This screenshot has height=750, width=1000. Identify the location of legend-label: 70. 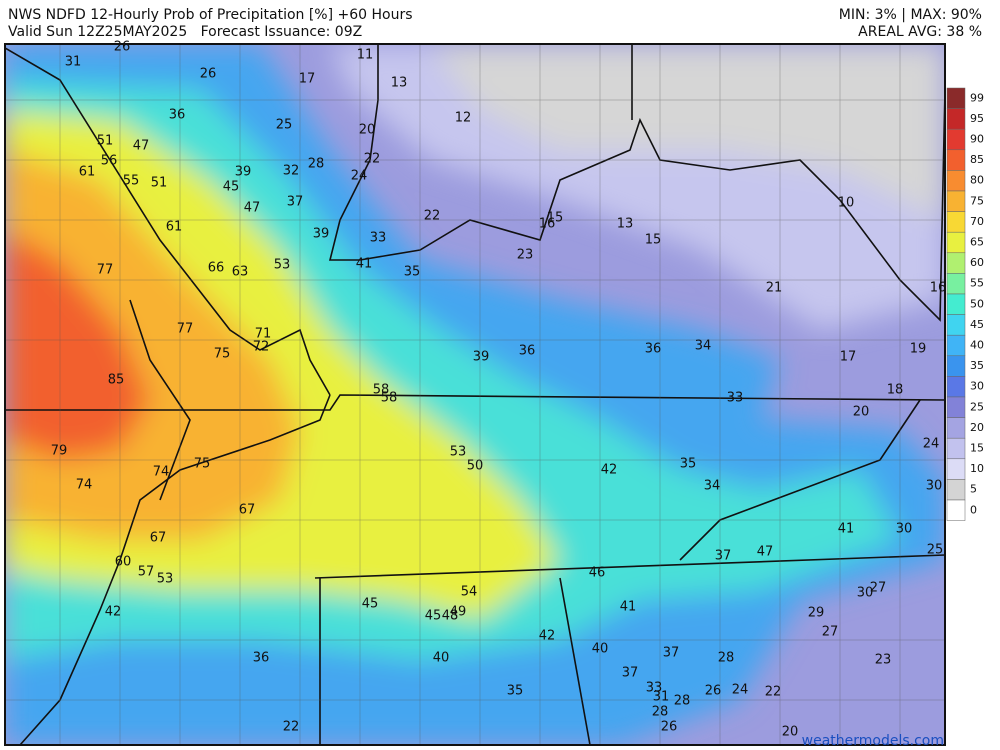
(977, 221).